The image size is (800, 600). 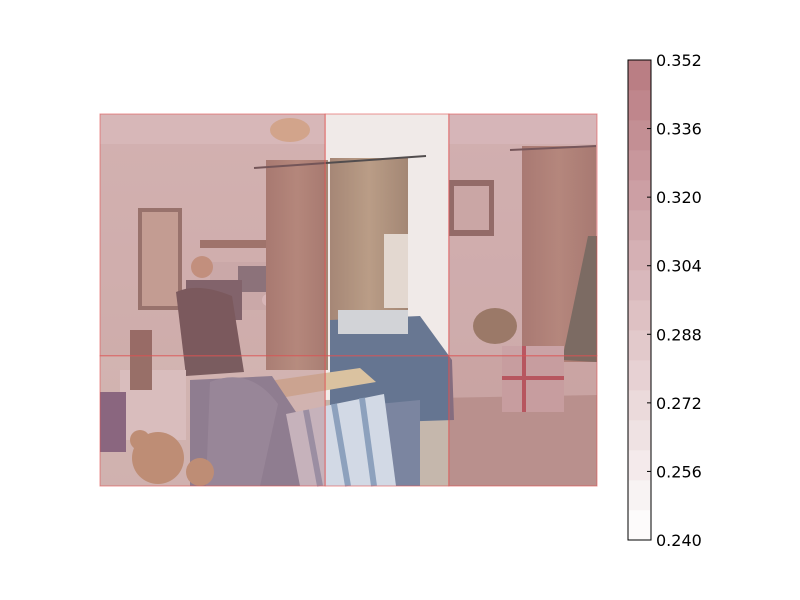 I want to click on colorbar-tick-label: 0.320, so click(x=679, y=197).